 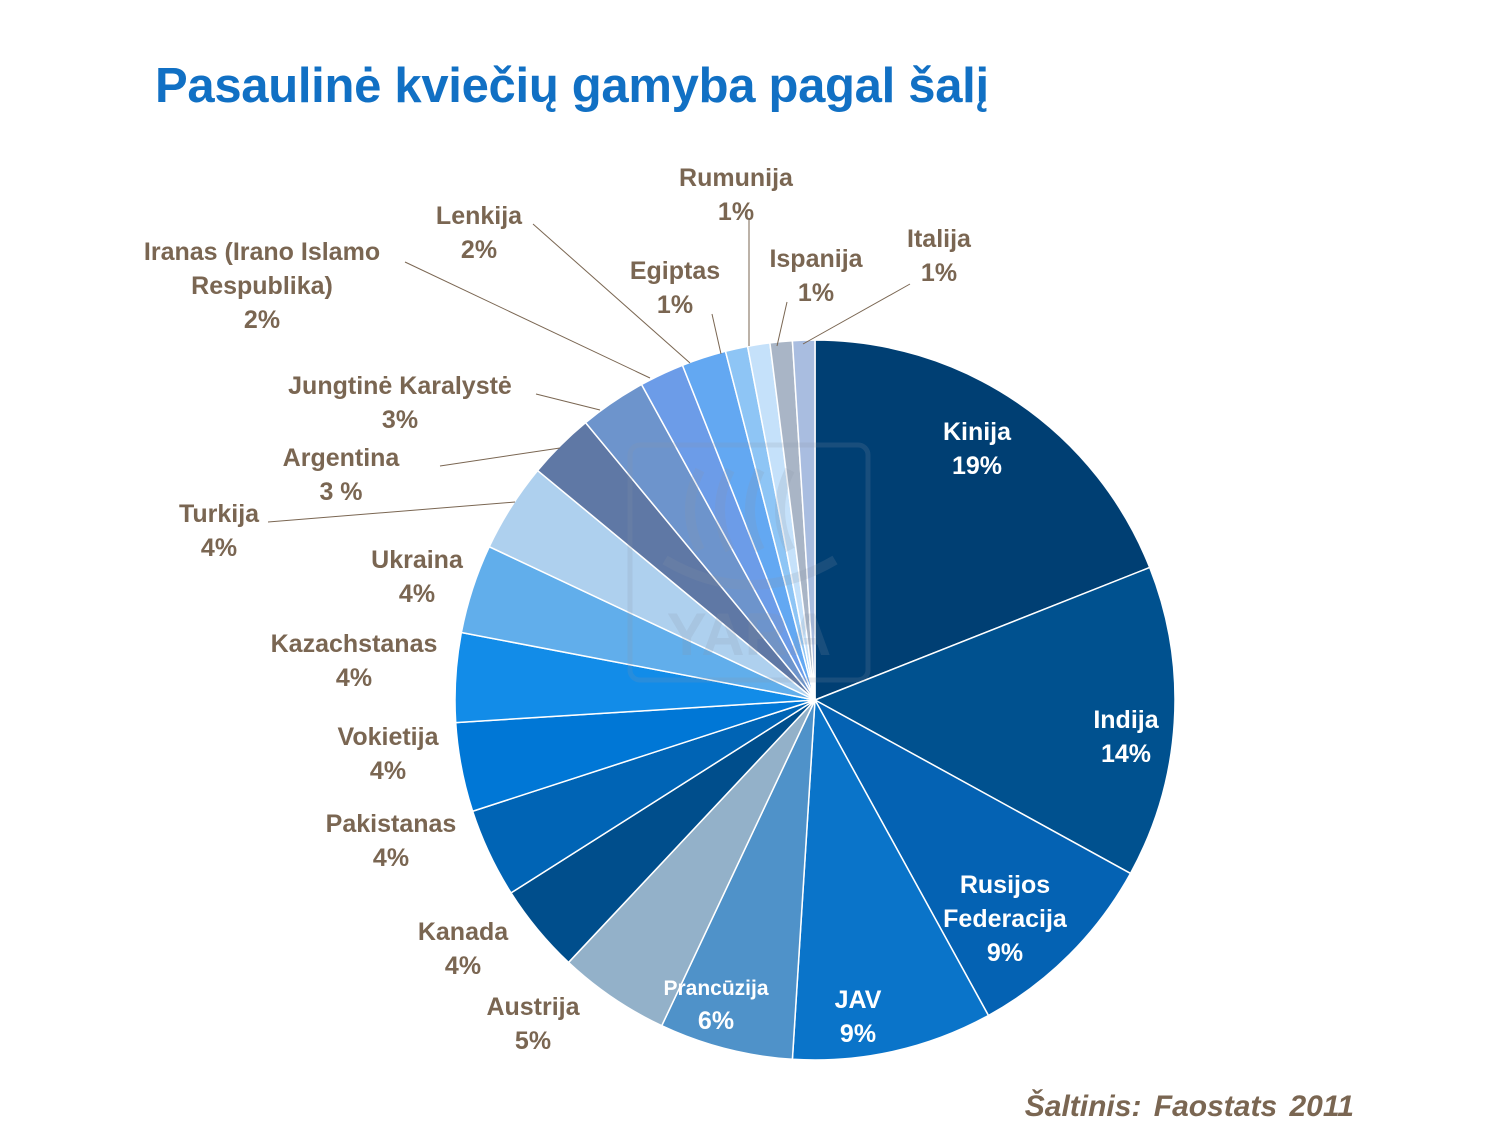 I want to click on slice-name: Respublika), so click(x=262, y=286).